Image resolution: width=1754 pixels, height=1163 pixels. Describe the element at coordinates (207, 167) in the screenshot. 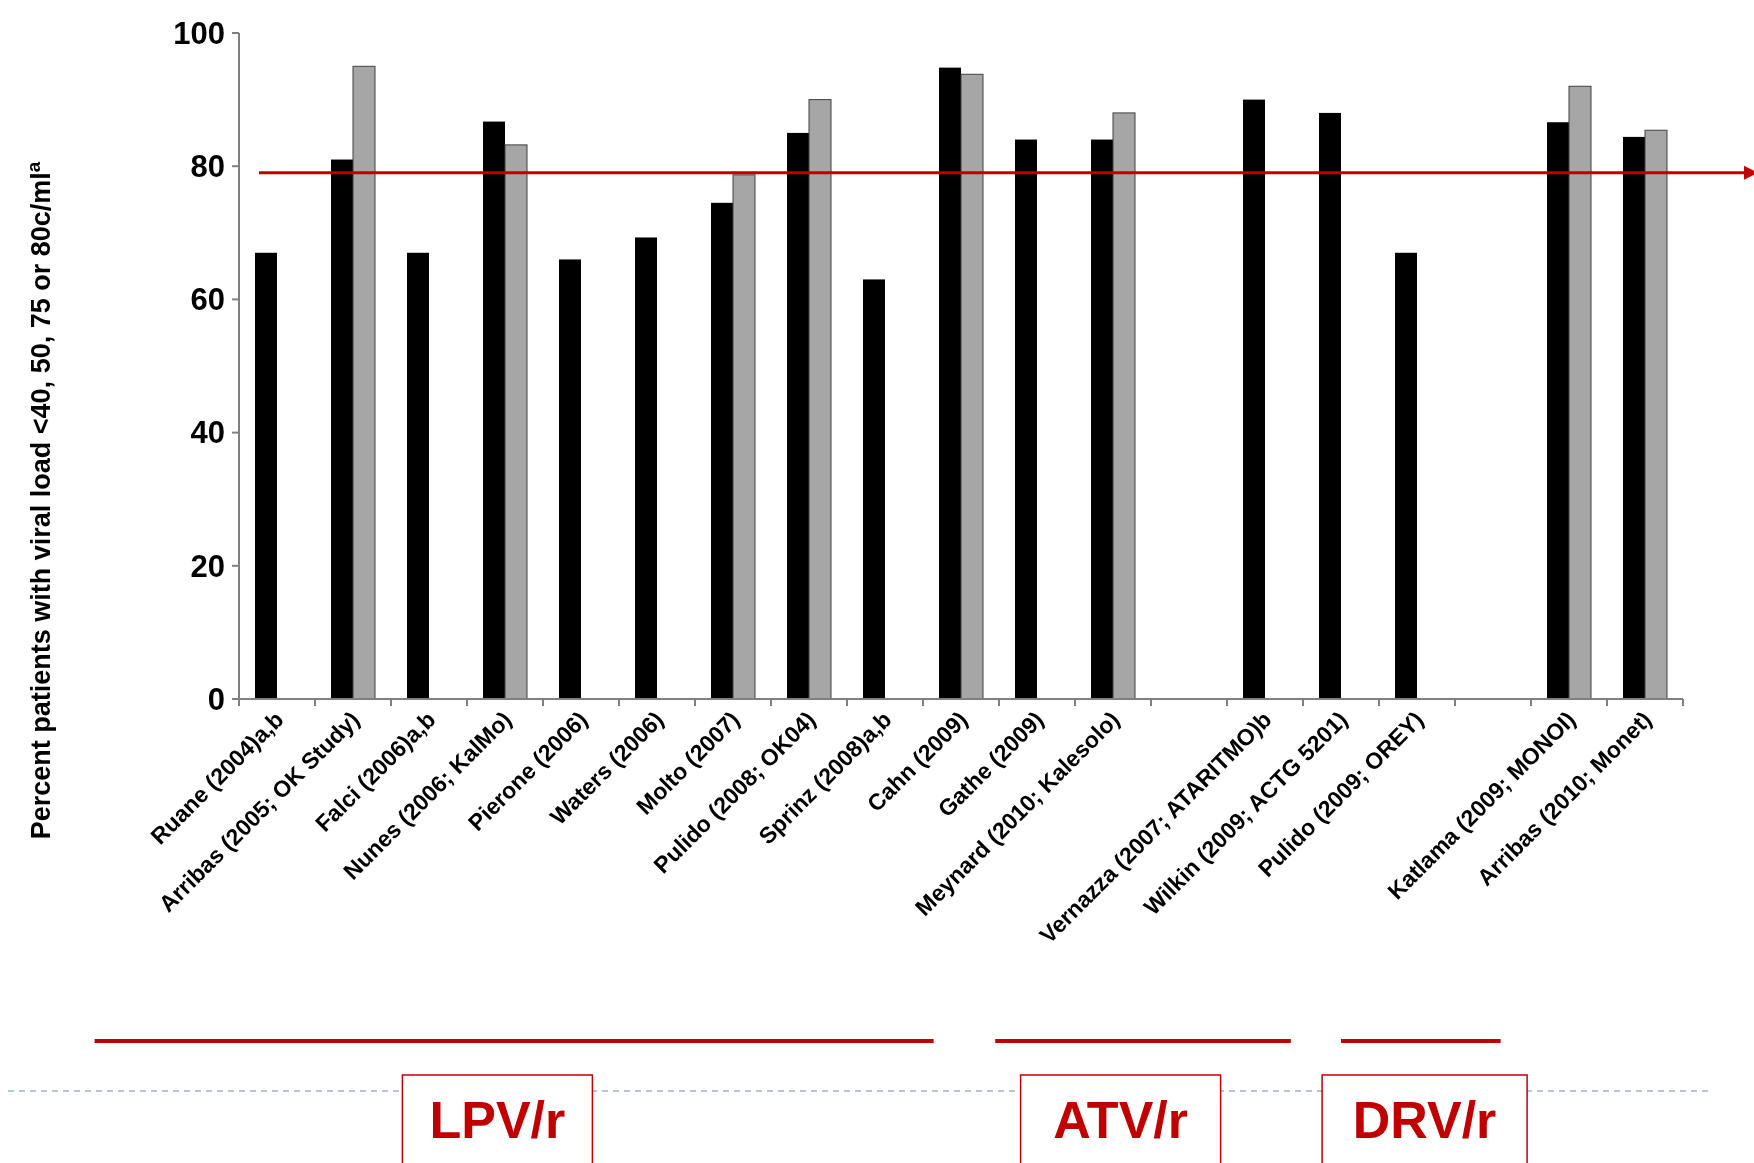

I see `y-tick-label: 80` at that location.